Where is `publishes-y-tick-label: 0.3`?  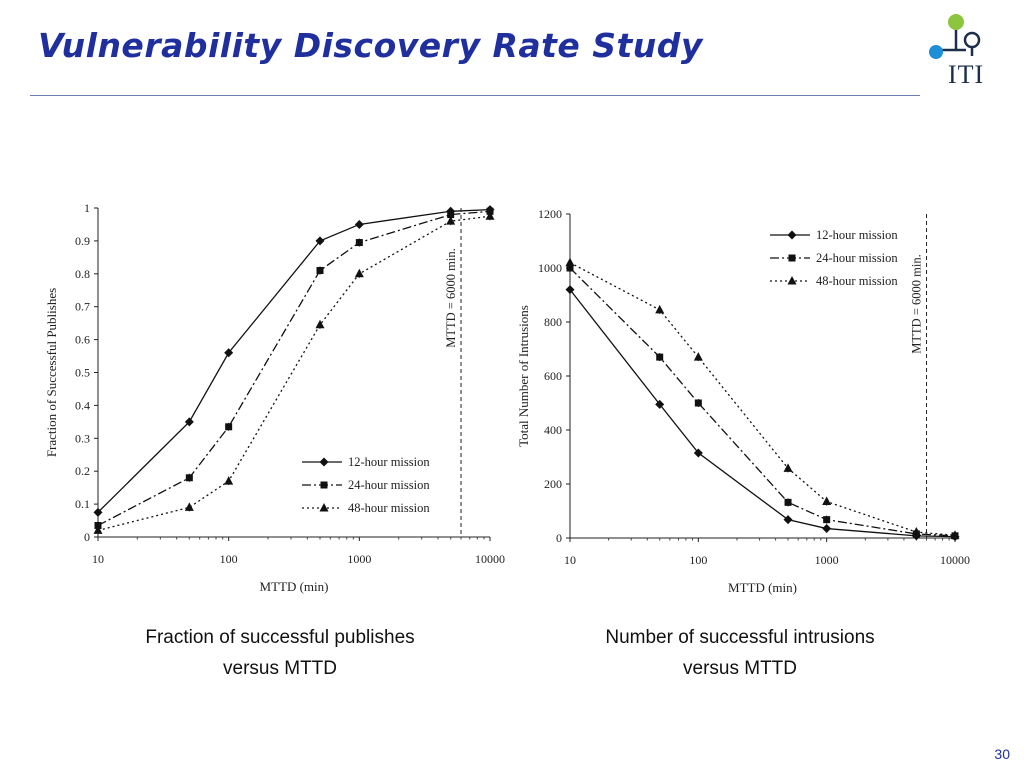
publishes-y-tick-label: 0.3 is located at coordinates (82, 438).